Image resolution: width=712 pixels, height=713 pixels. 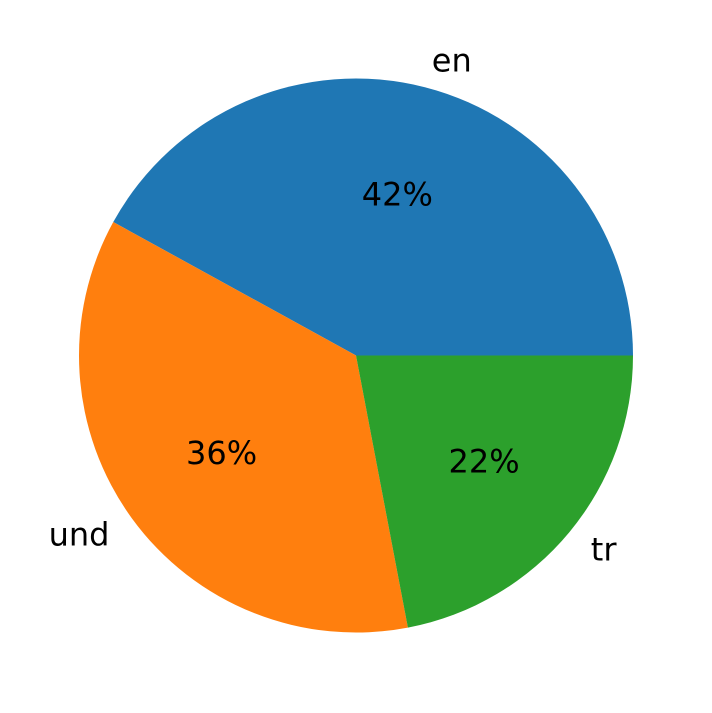 I want to click on pie-percent-label-und: 36%, so click(x=221, y=453).